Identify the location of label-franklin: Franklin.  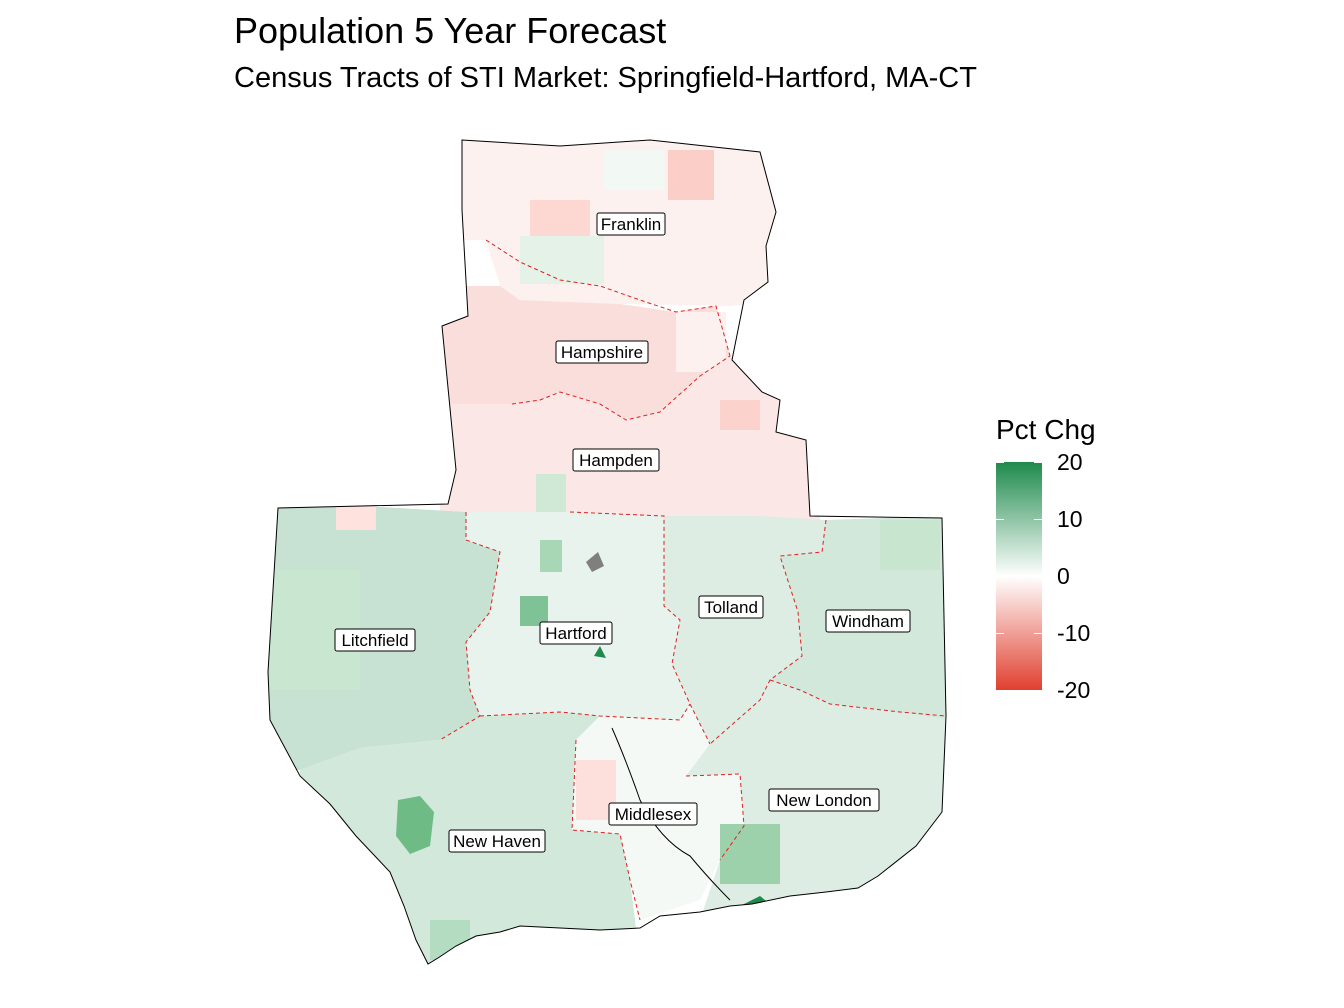
(631, 224).